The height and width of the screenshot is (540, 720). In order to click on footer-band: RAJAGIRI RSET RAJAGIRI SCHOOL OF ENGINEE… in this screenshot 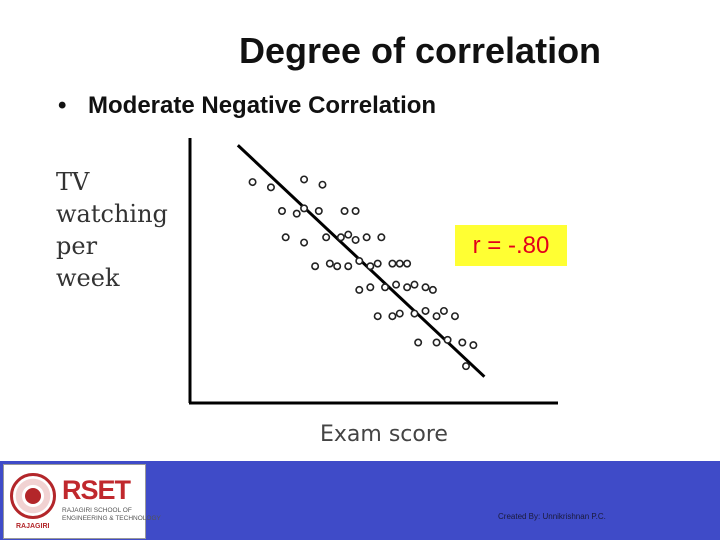, I will do `click(360, 500)`.